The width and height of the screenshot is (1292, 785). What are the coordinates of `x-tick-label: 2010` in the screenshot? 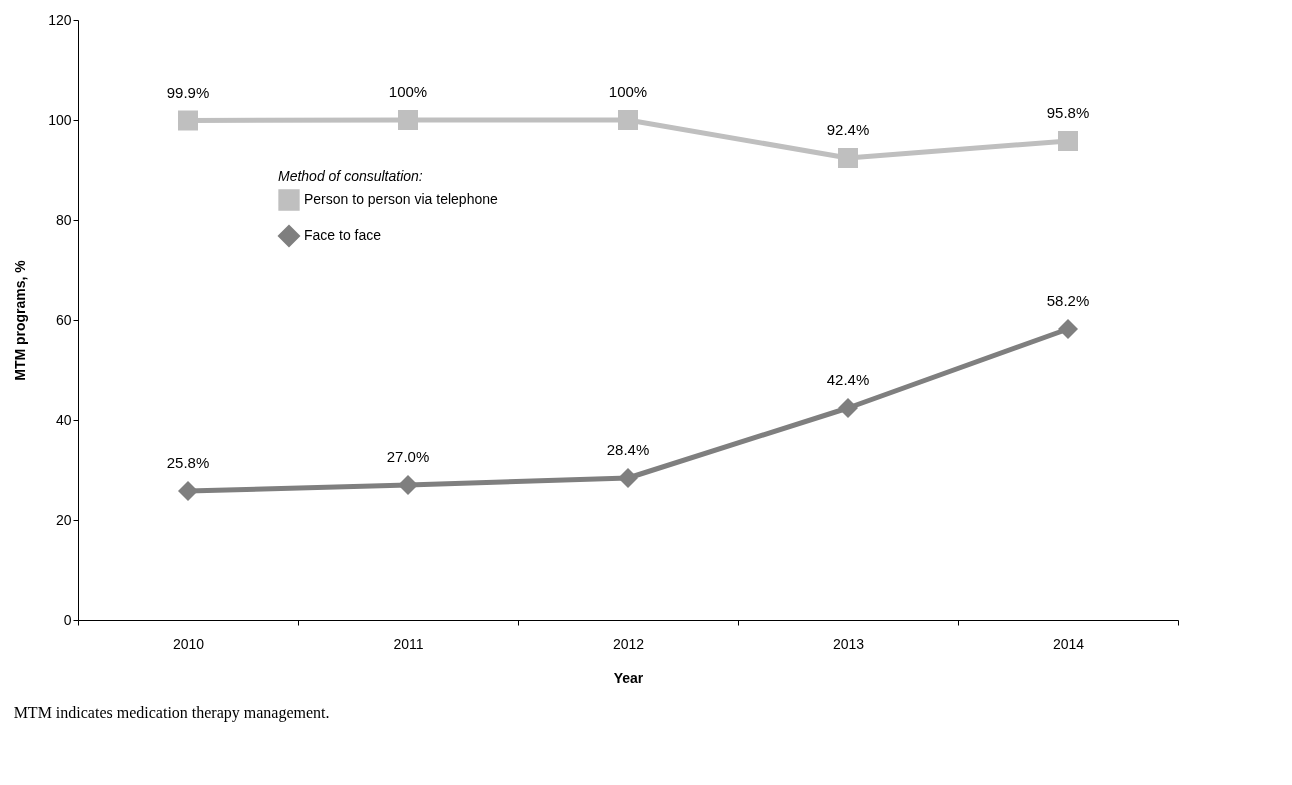 It's located at (188, 643).